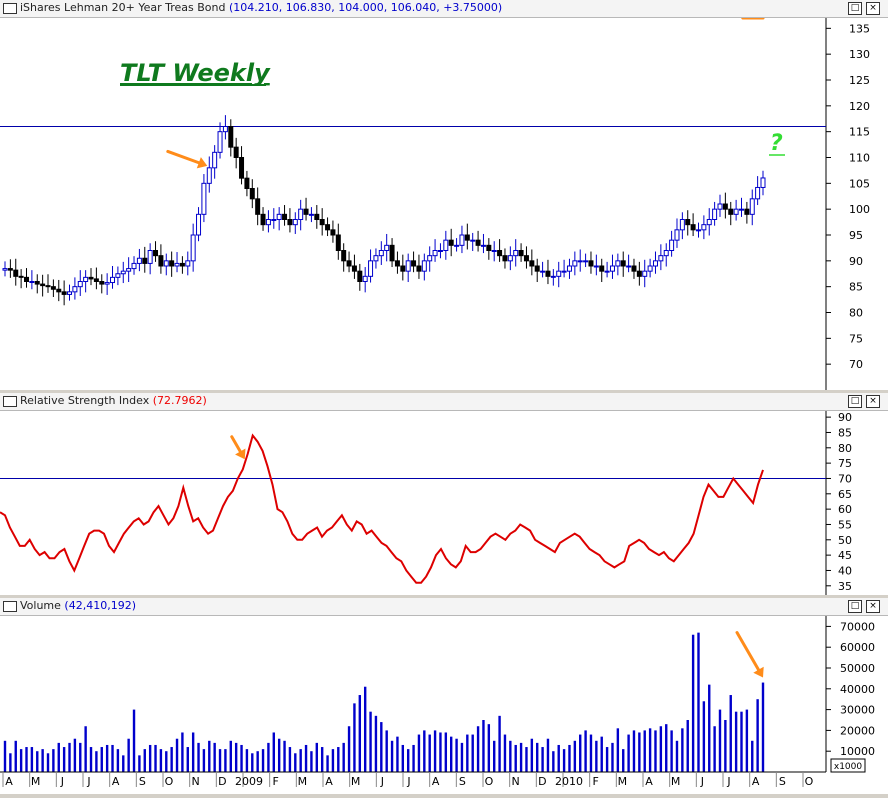 The width and height of the screenshot is (888, 798). What do you see at coordinates (845, 555) in the screenshot?
I see `y-tick-label: 45` at bounding box center [845, 555].